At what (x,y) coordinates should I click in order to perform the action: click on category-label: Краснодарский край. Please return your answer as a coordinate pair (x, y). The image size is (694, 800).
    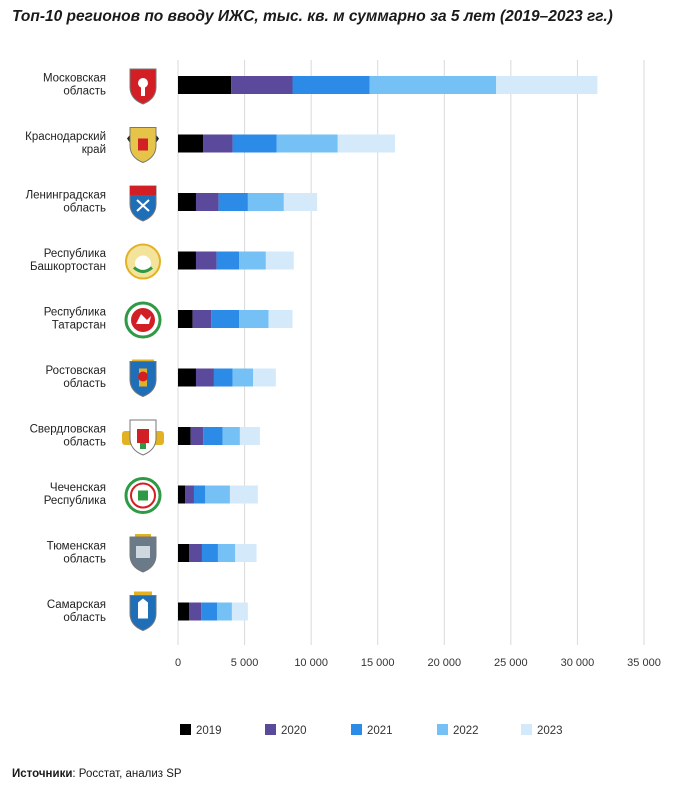
    Looking at the image, I should click on (65, 143).